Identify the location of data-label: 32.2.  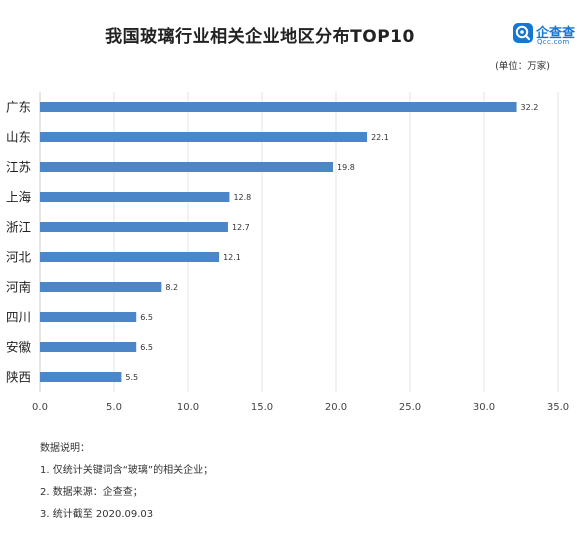
(530, 107).